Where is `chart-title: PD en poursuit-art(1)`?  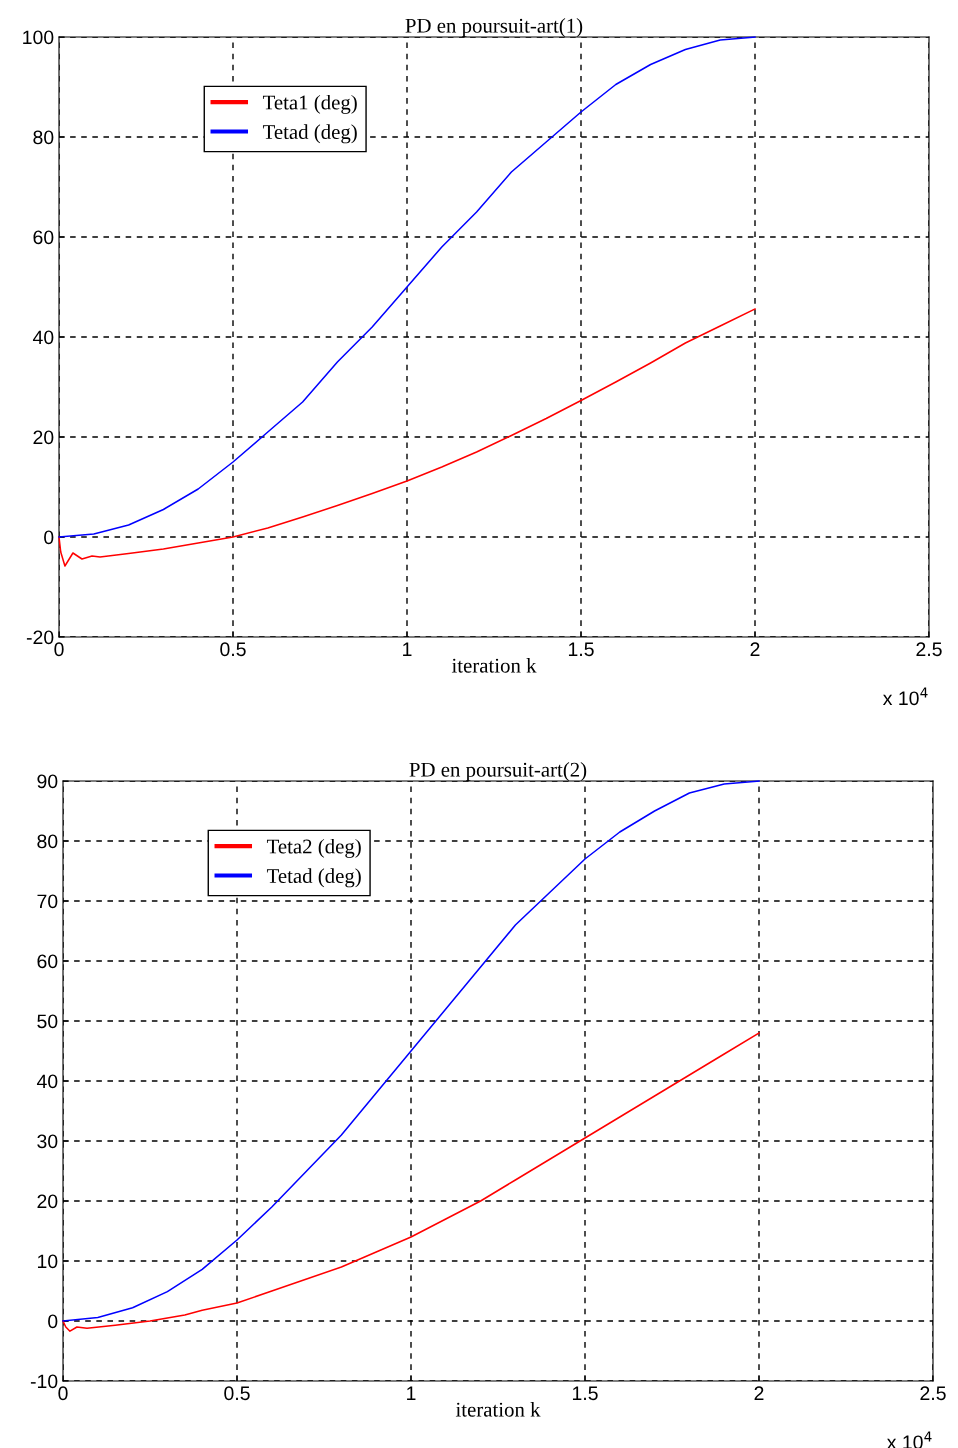 chart-title: PD en poursuit-art(1) is located at coordinates (494, 27).